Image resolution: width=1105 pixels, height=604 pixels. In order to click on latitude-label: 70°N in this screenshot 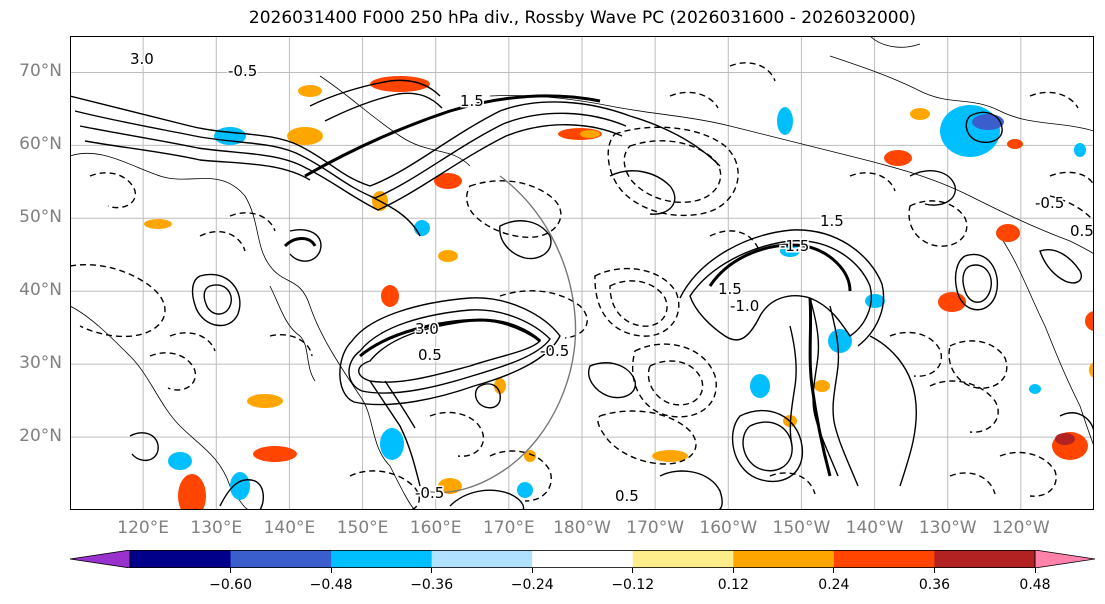, I will do `click(40, 71)`.